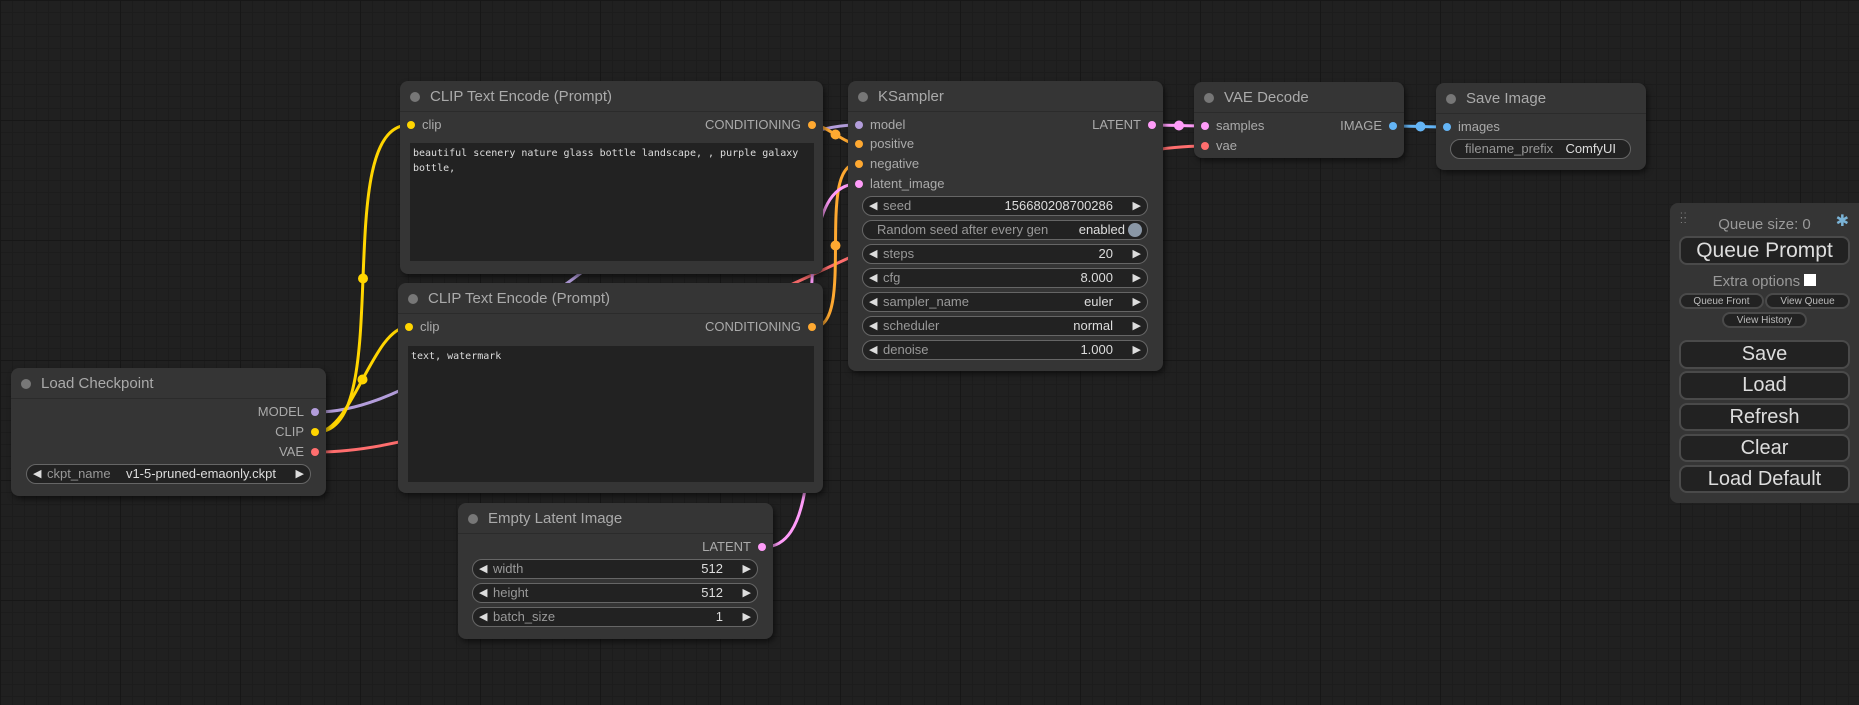 The width and height of the screenshot is (1859, 705). What do you see at coordinates (1299, 120) in the screenshot?
I see `node-vae-decode: VAE Decode samples IMAGE vae` at bounding box center [1299, 120].